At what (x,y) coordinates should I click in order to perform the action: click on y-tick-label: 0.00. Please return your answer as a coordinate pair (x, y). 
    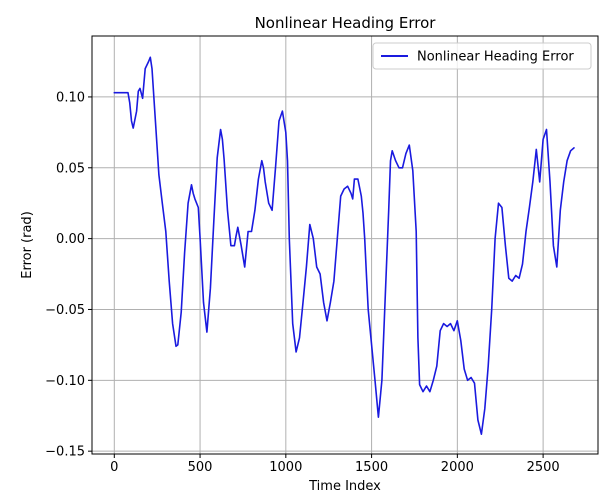
    Looking at the image, I should click on (70, 239).